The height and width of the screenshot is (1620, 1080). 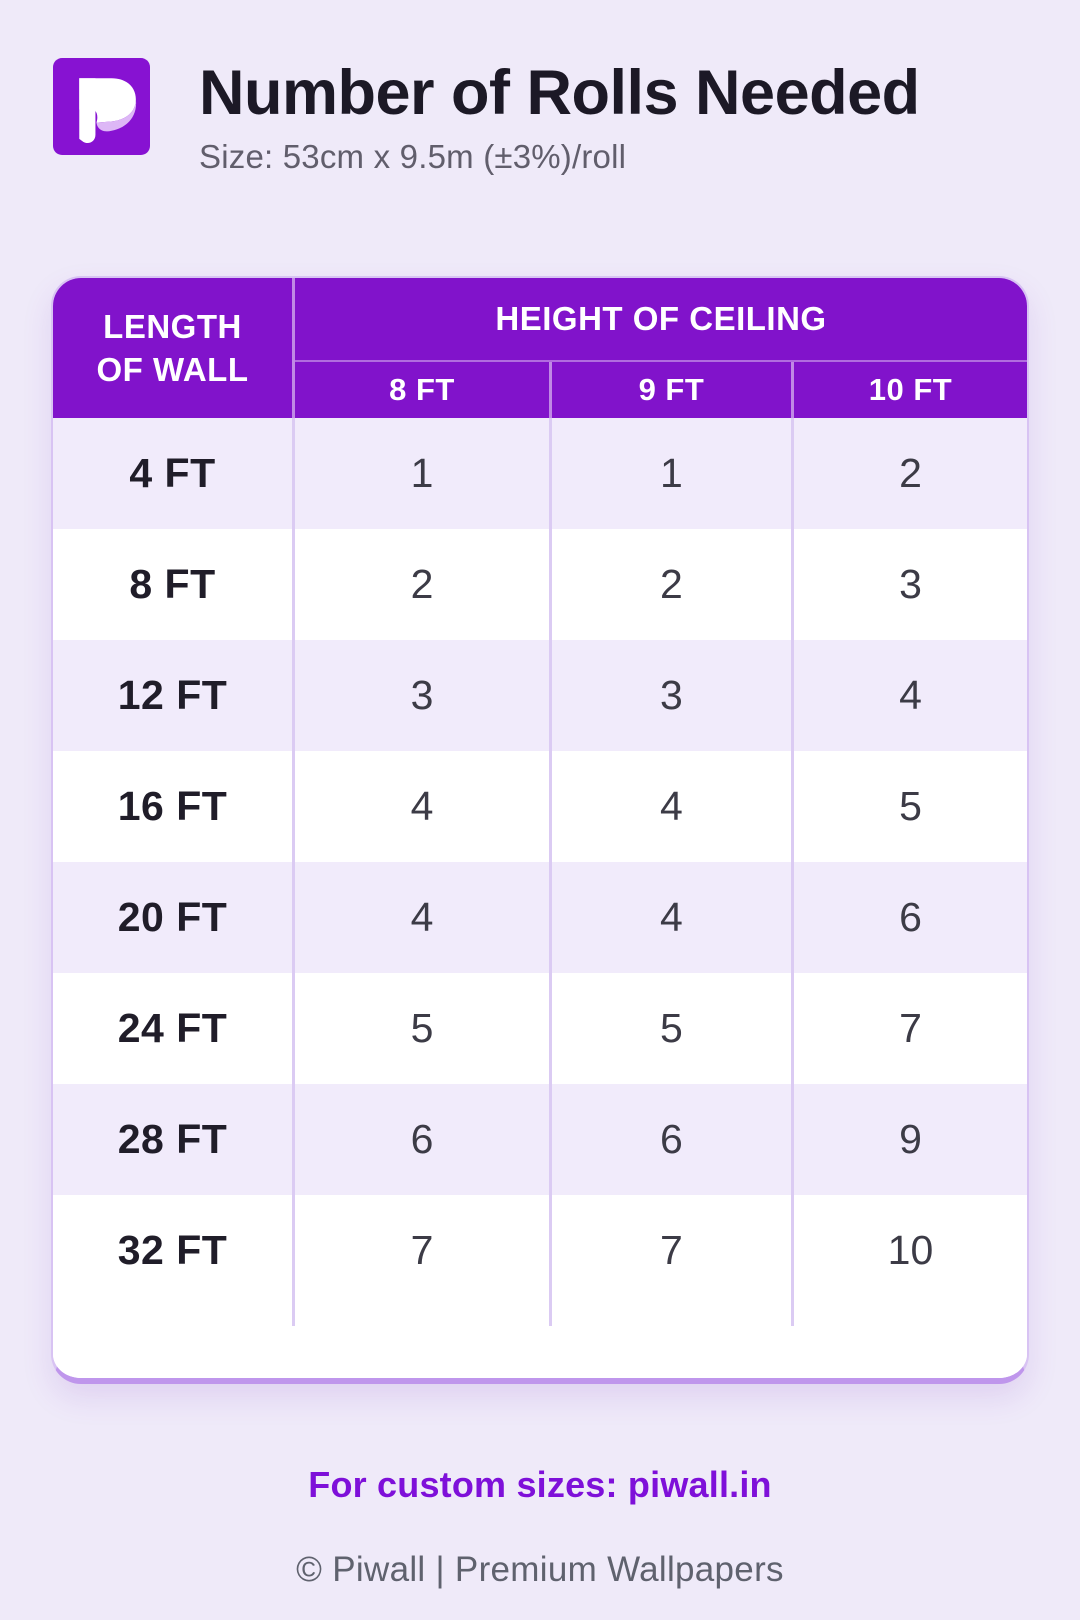 I want to click on cell-value: 10, so click(x=910, y=1250).